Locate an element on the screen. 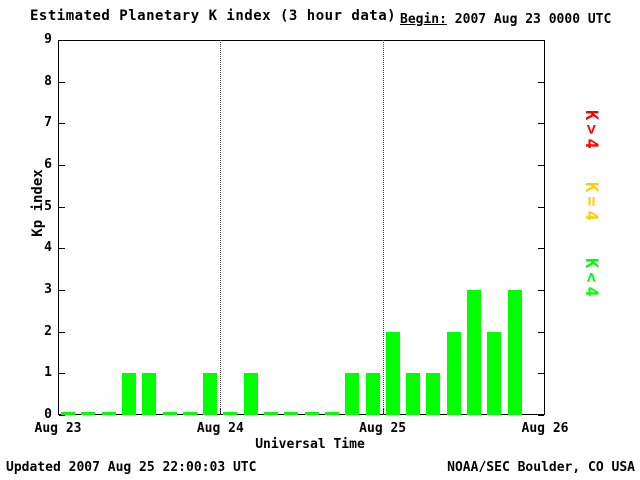  begin-timestamp: Begin: 2007 Aug 23 0000 UTC is located at coordinates (505, 19).